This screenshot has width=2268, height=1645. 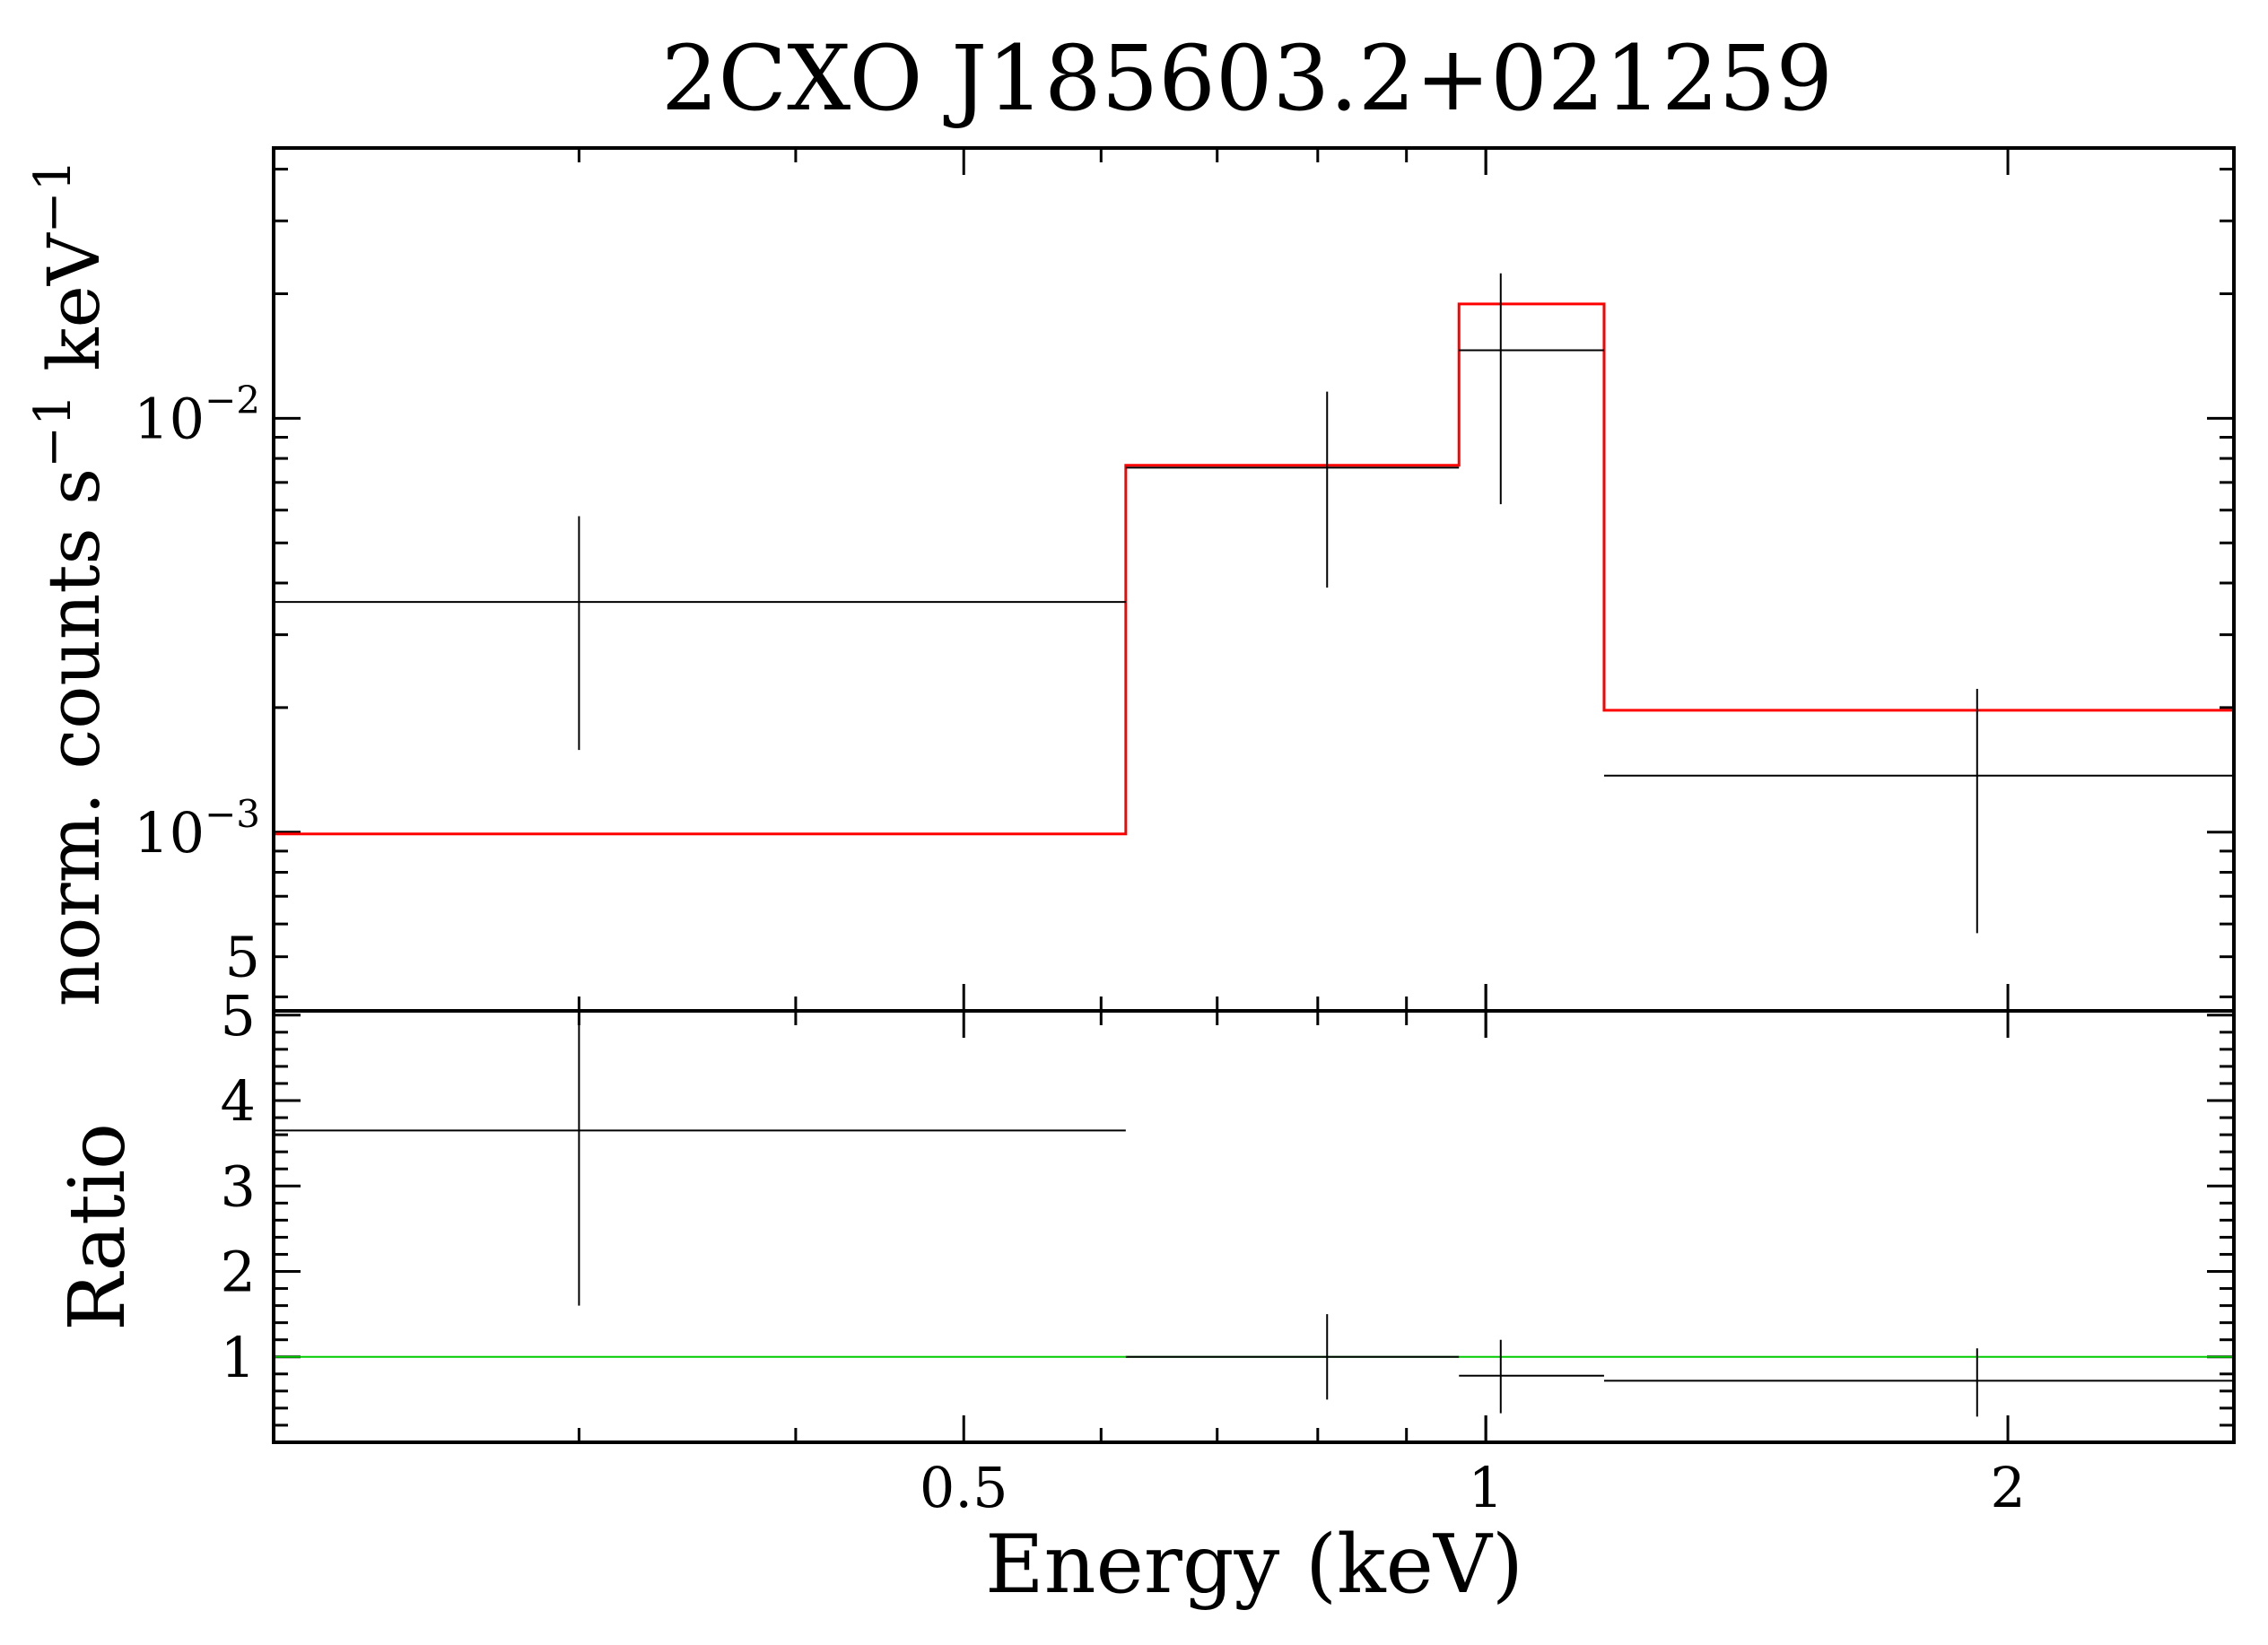 What do you see at coordinates (98, 1227) in the screenshot?
I see `ratio-y-axis-label: Ratio` at bounding box center [98, 1227].